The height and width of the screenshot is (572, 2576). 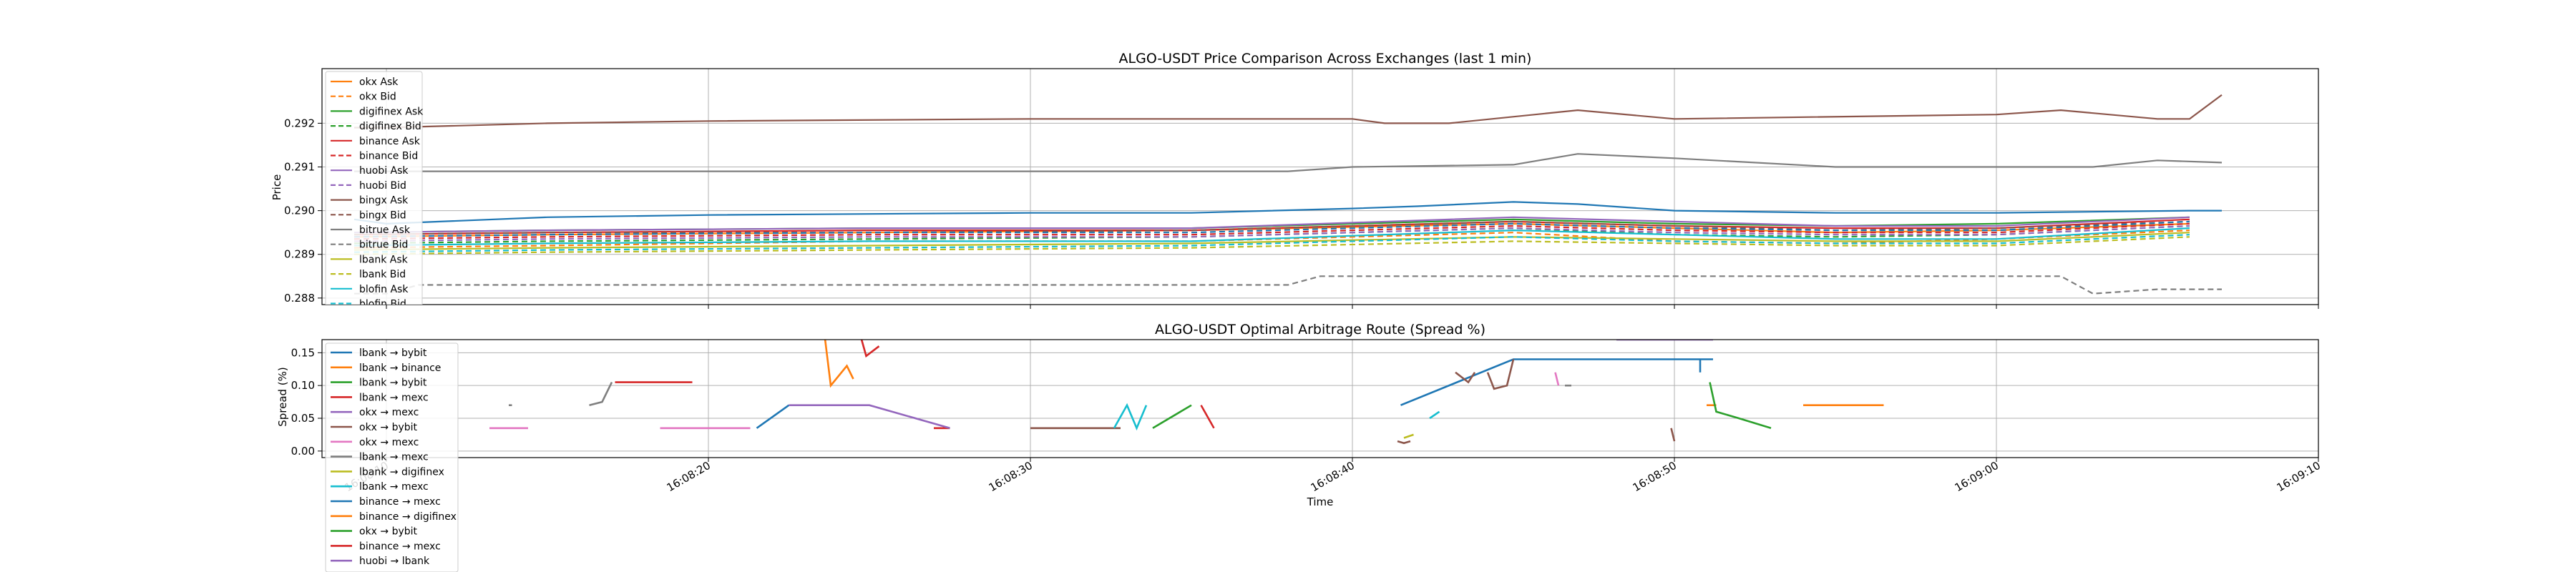 I want to click on series-bingx-ask, so click(x=1288, y=111).